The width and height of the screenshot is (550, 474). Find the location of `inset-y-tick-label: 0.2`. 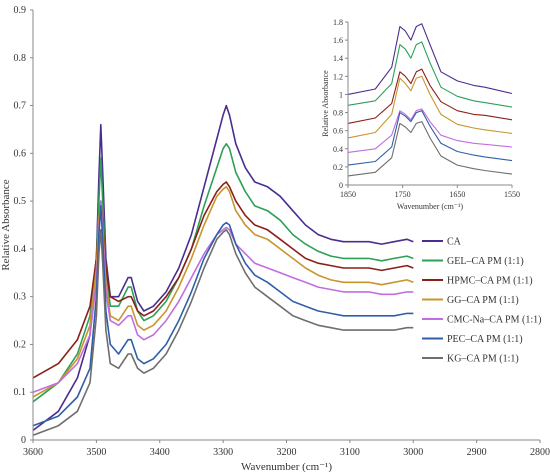

inset-y-tick-label: 0.2 is located at coordinates (338, 167).